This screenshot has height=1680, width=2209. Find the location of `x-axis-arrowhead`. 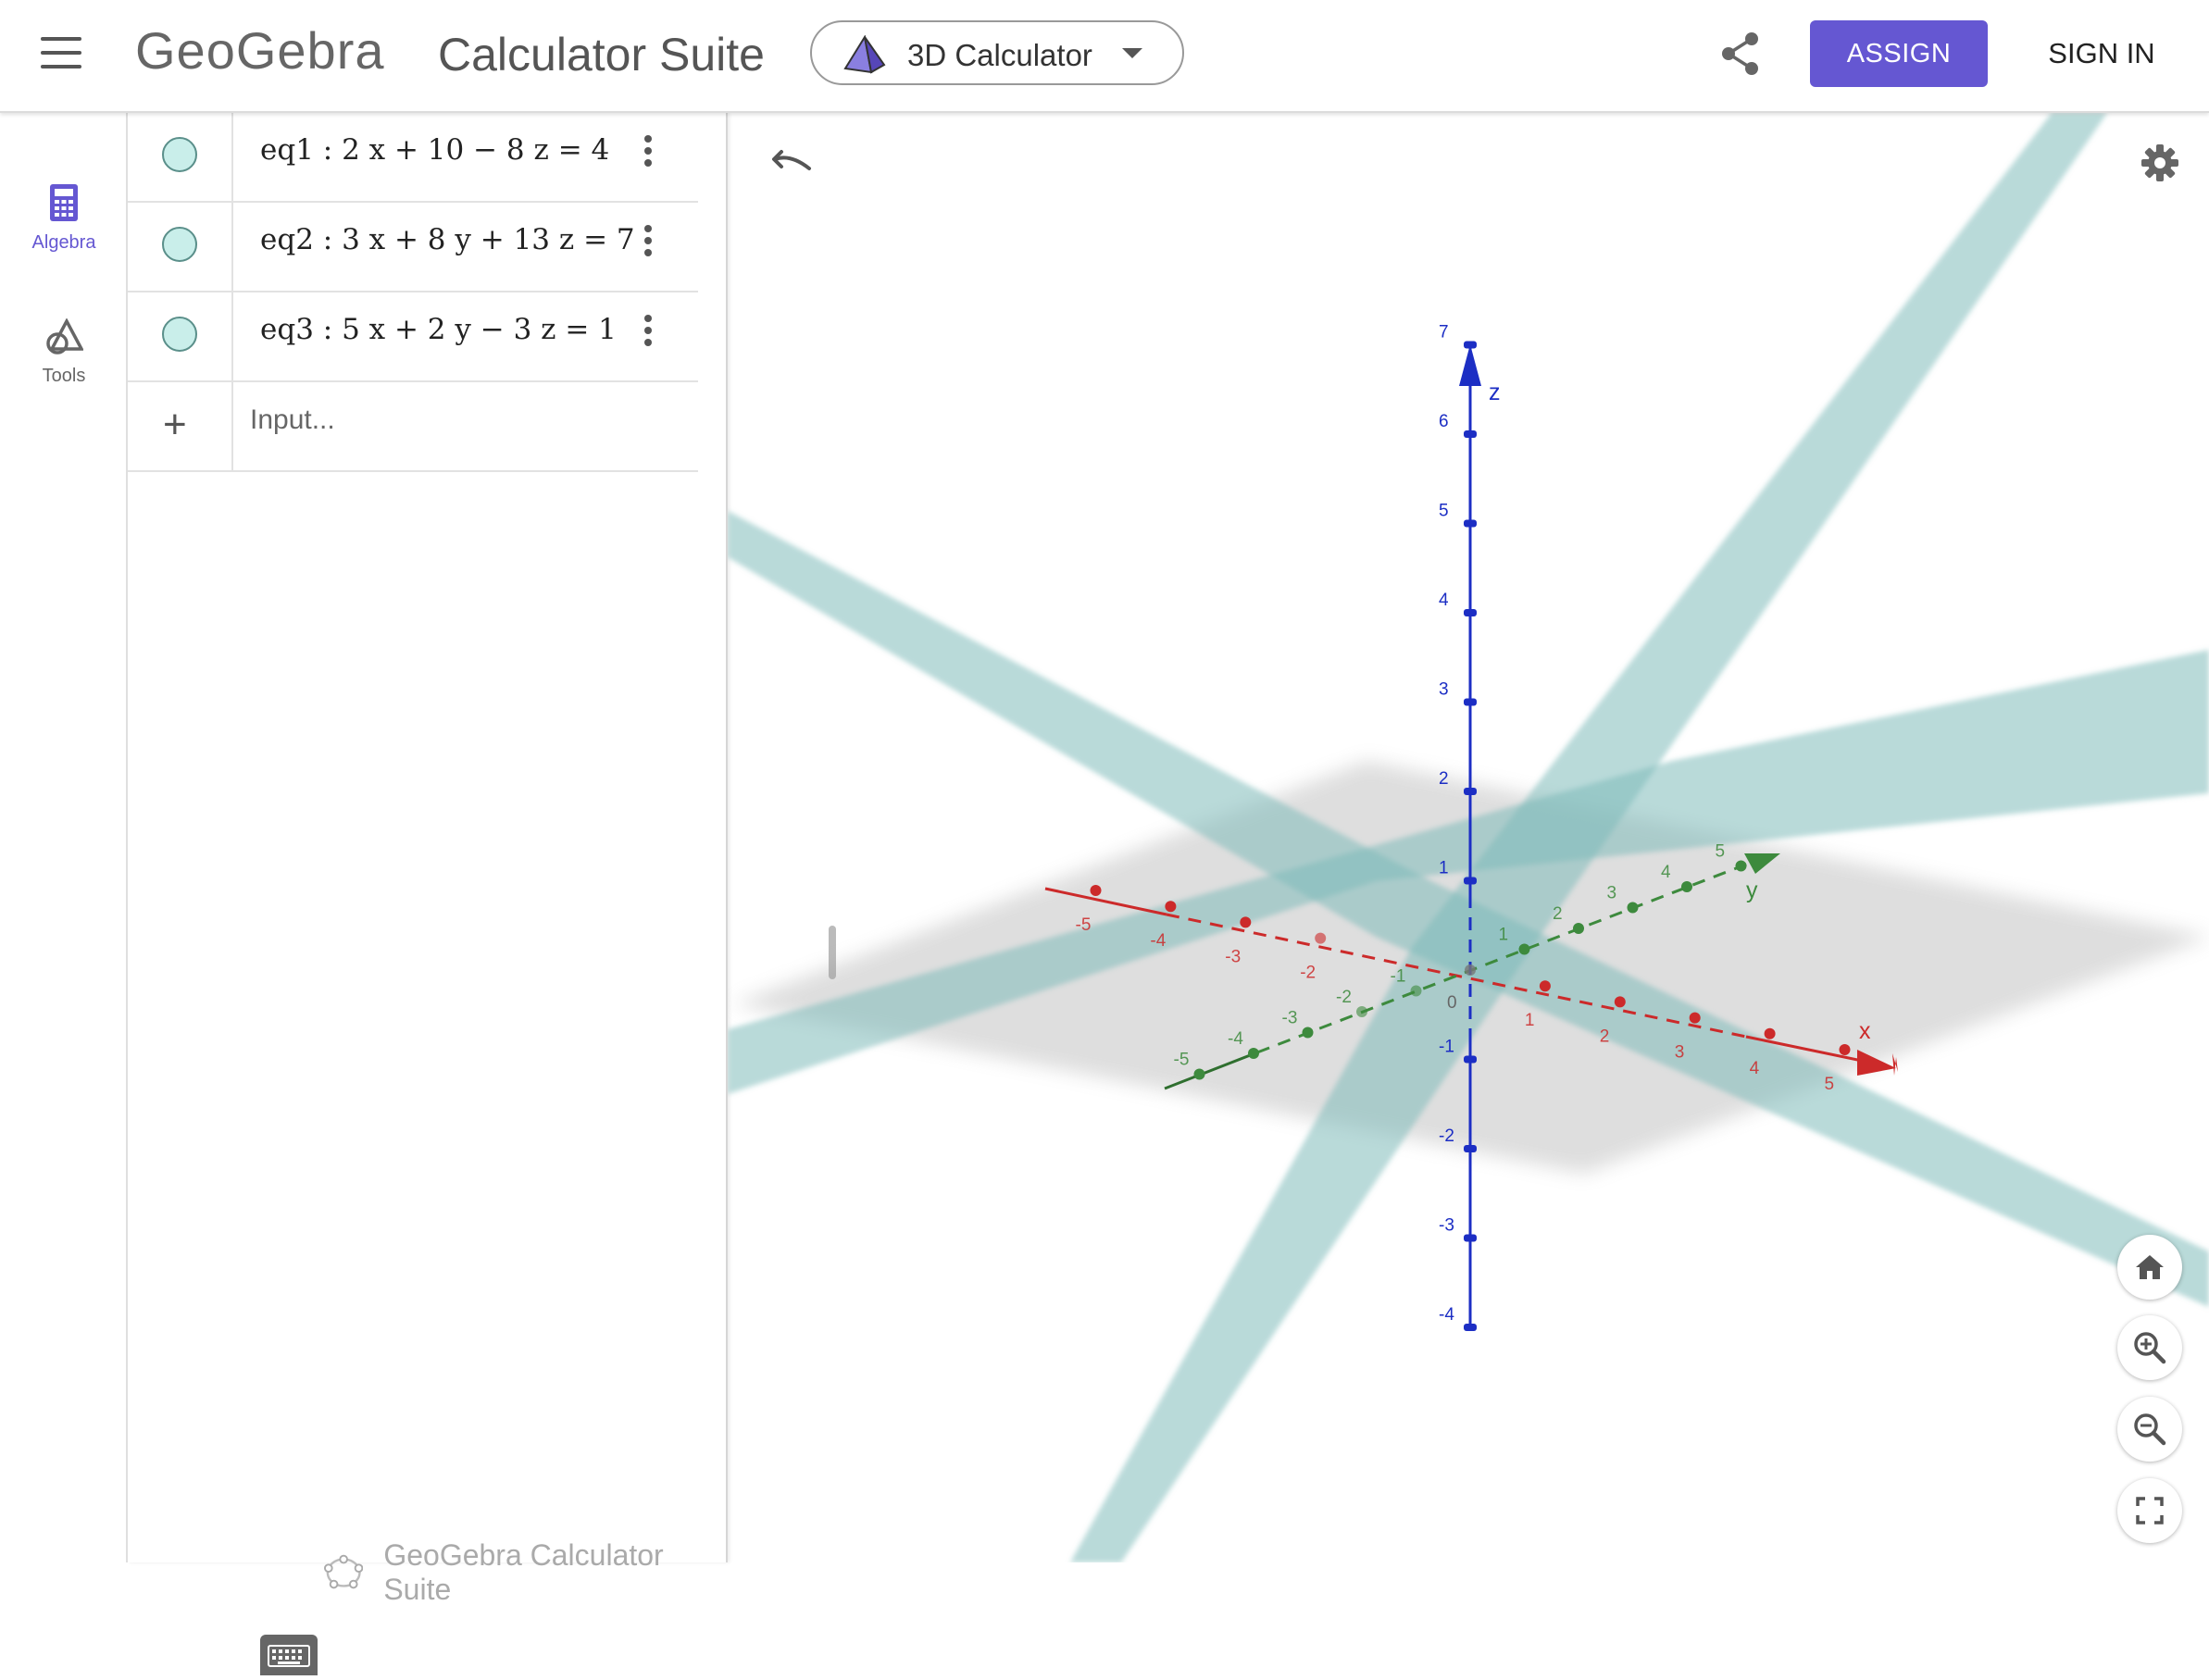

x-axis-arrowhead is located at coordinates (1876, 1063).